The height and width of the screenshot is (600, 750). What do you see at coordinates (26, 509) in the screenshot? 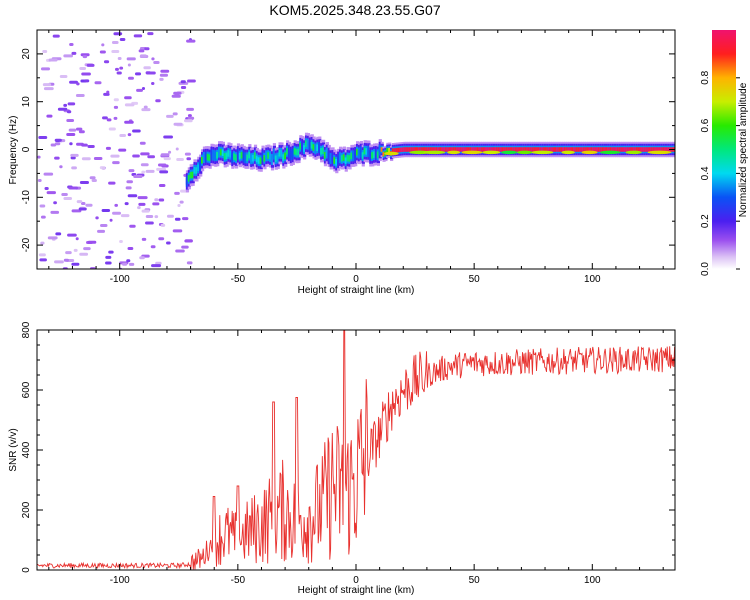
I see `snr-y-tick-label: 200` at bounding box center [26, 509].